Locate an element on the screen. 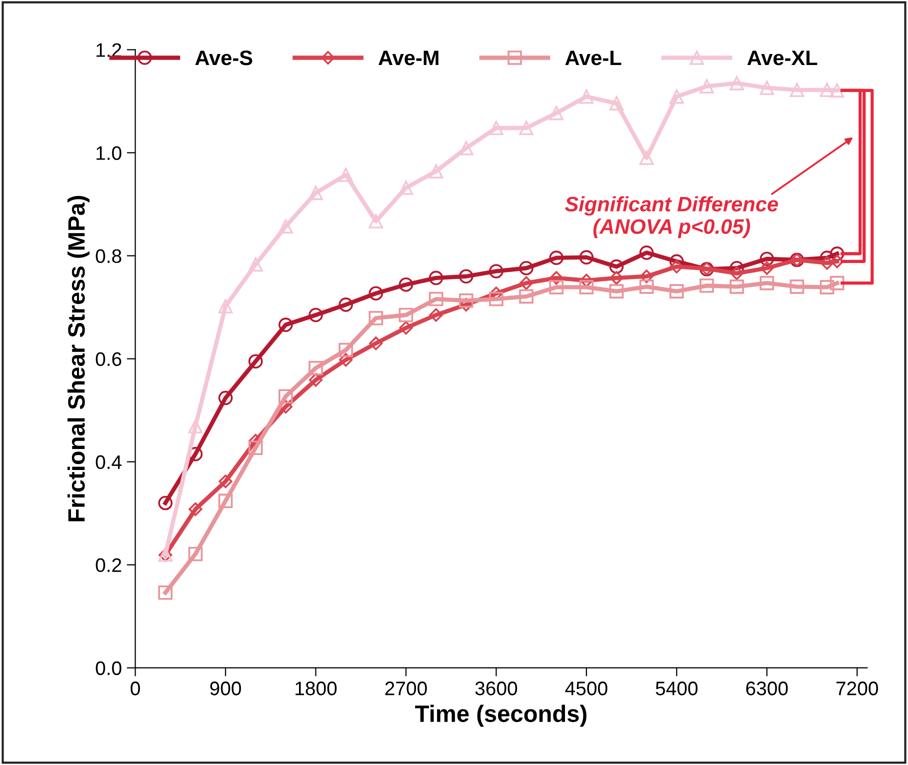  x-tick-label: 4500 is located at coordinates (586, 689).